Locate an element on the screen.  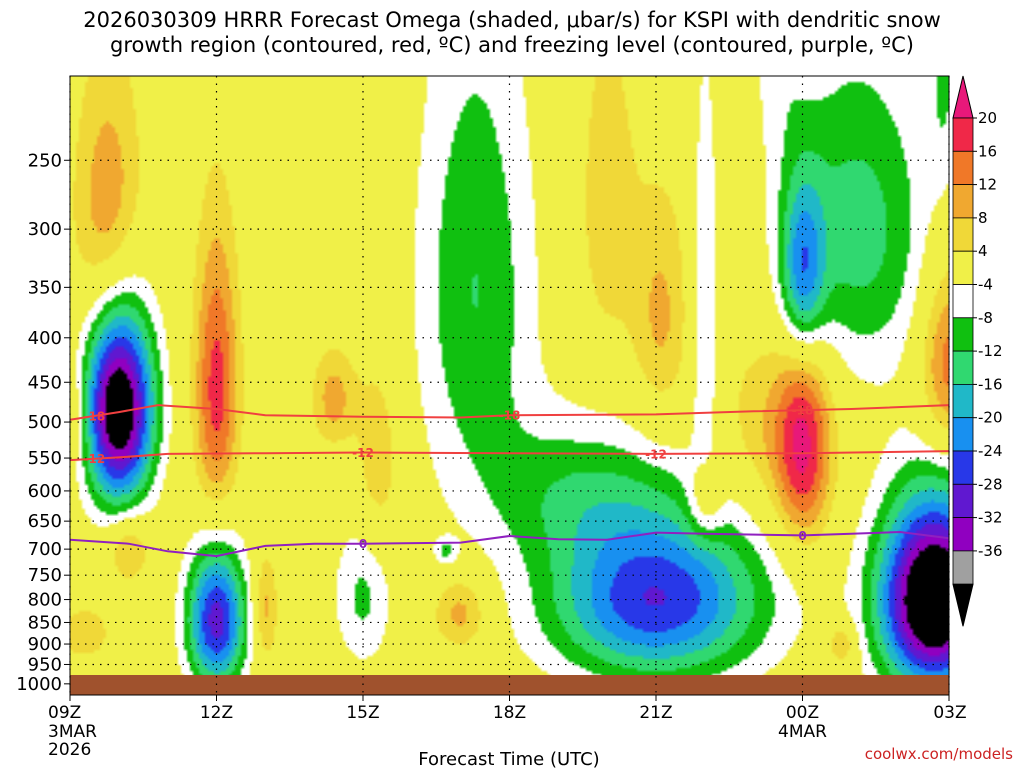
freezing-level-contour is located at coordinates (509, 544).